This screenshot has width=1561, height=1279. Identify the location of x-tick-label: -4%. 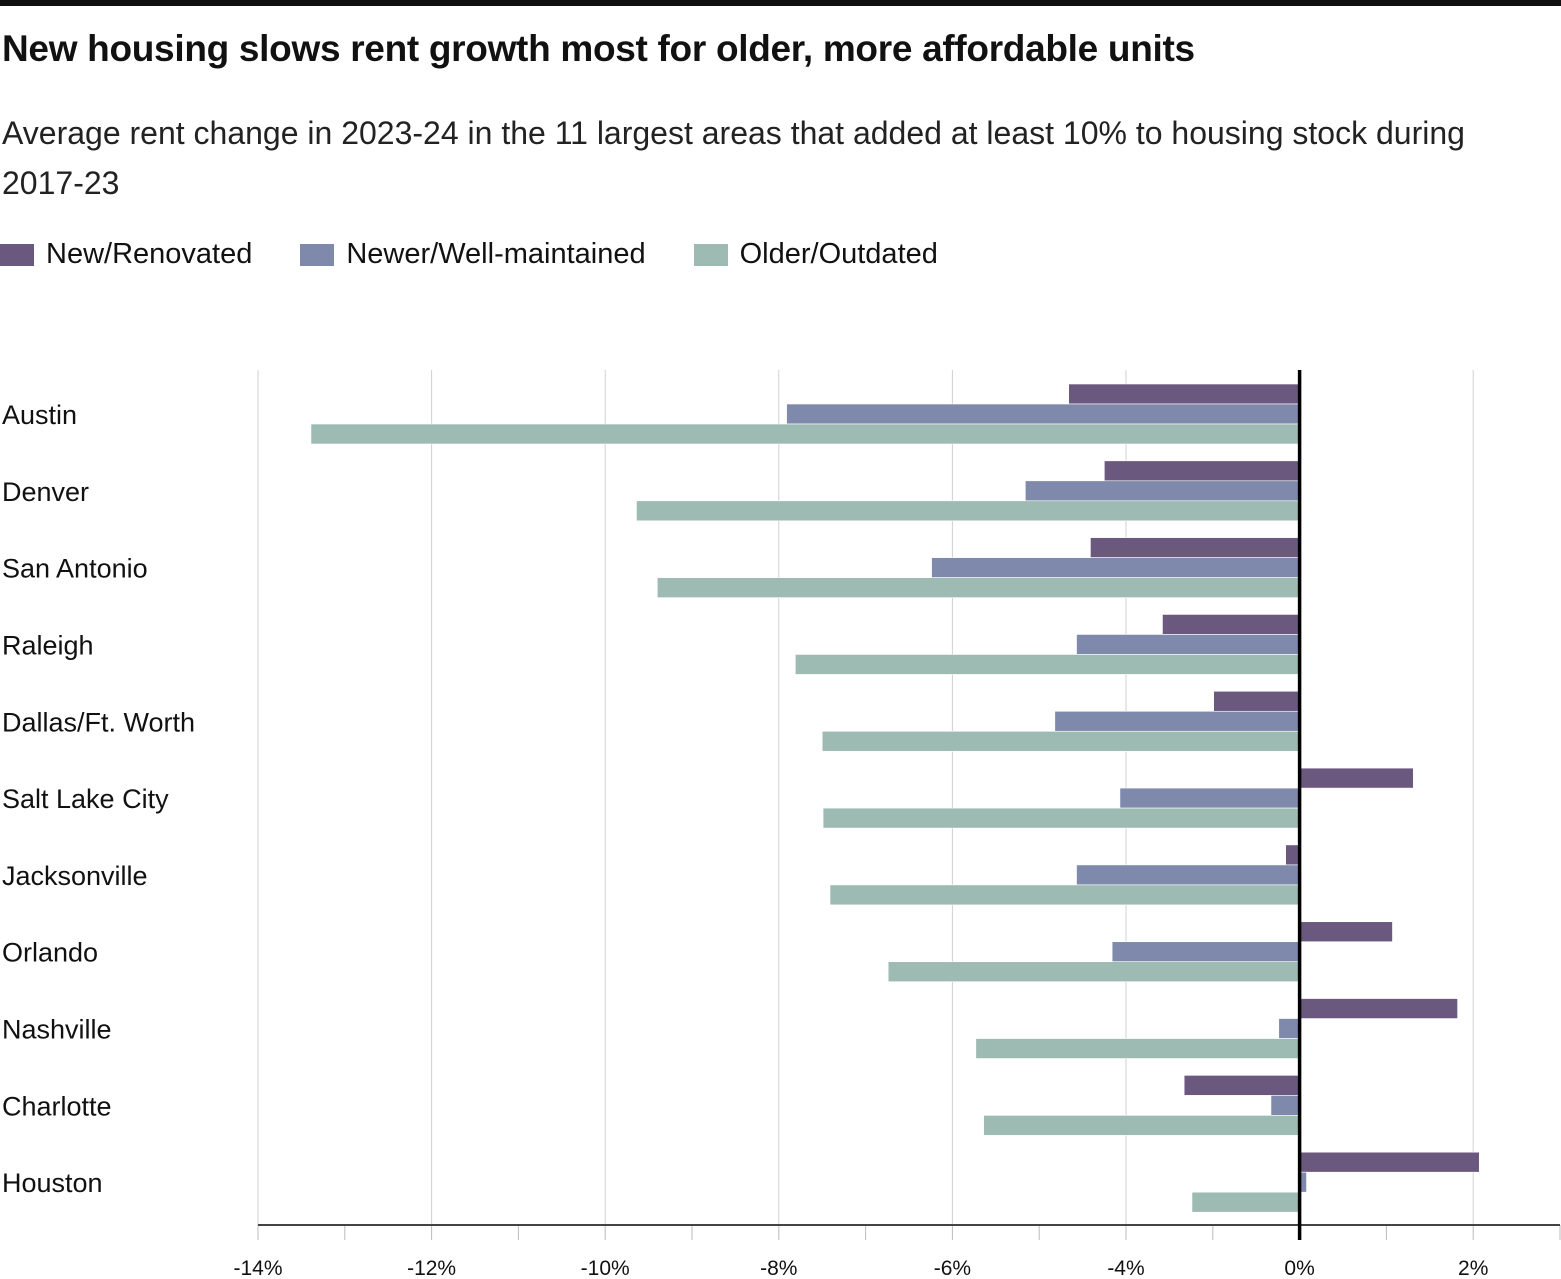
(1125, 1268).